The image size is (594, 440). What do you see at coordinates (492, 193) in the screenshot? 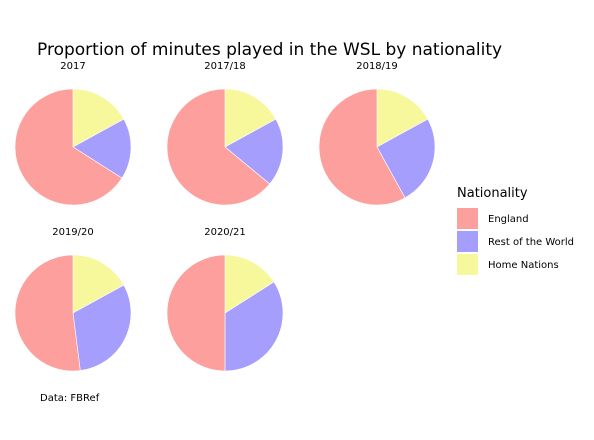
I see `legend-title: Nationality` at bounding box center [492, 193].